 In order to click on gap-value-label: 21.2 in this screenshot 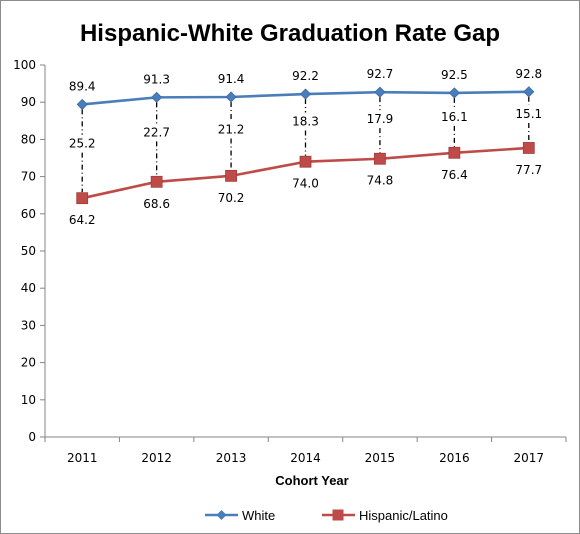, I will do `click(231, 129)`.